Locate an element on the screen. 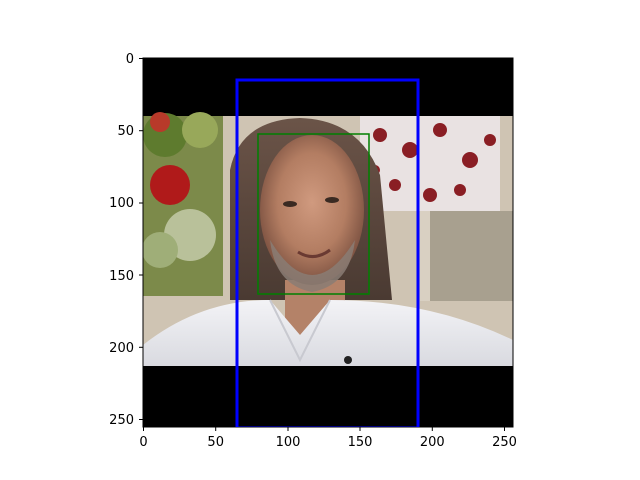 This screenshot has height=480, width=640. face-box is located at coordinates (313, 214).